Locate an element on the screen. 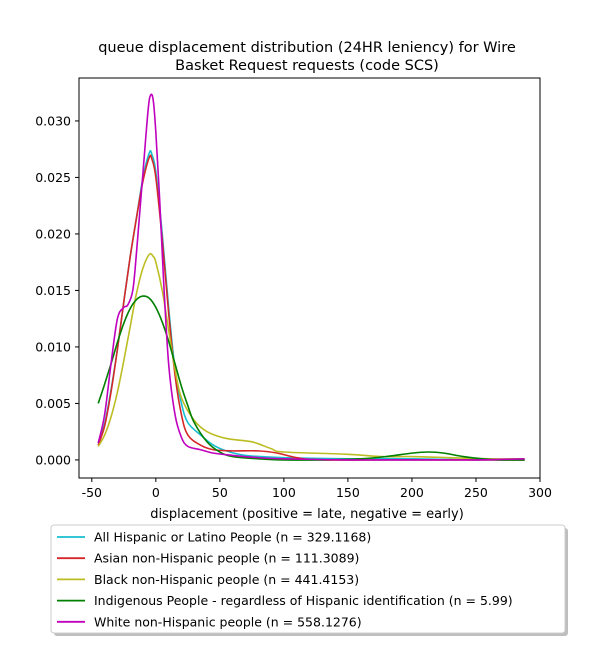 This screenshot has width=600, height=654. legend-box is located at coordinates (308, 579).